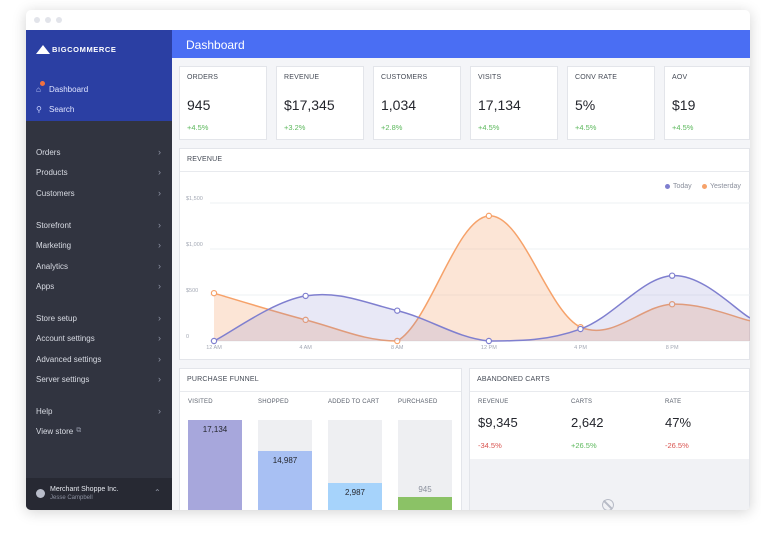 Image resolution: width=761 pixels, height=536 pixels. What do you see at coordinates (98, 359) in the screenshot?
I see `sidebar-item-advanced-settings: Advanced settings ›` at bounding box center [98, 359].